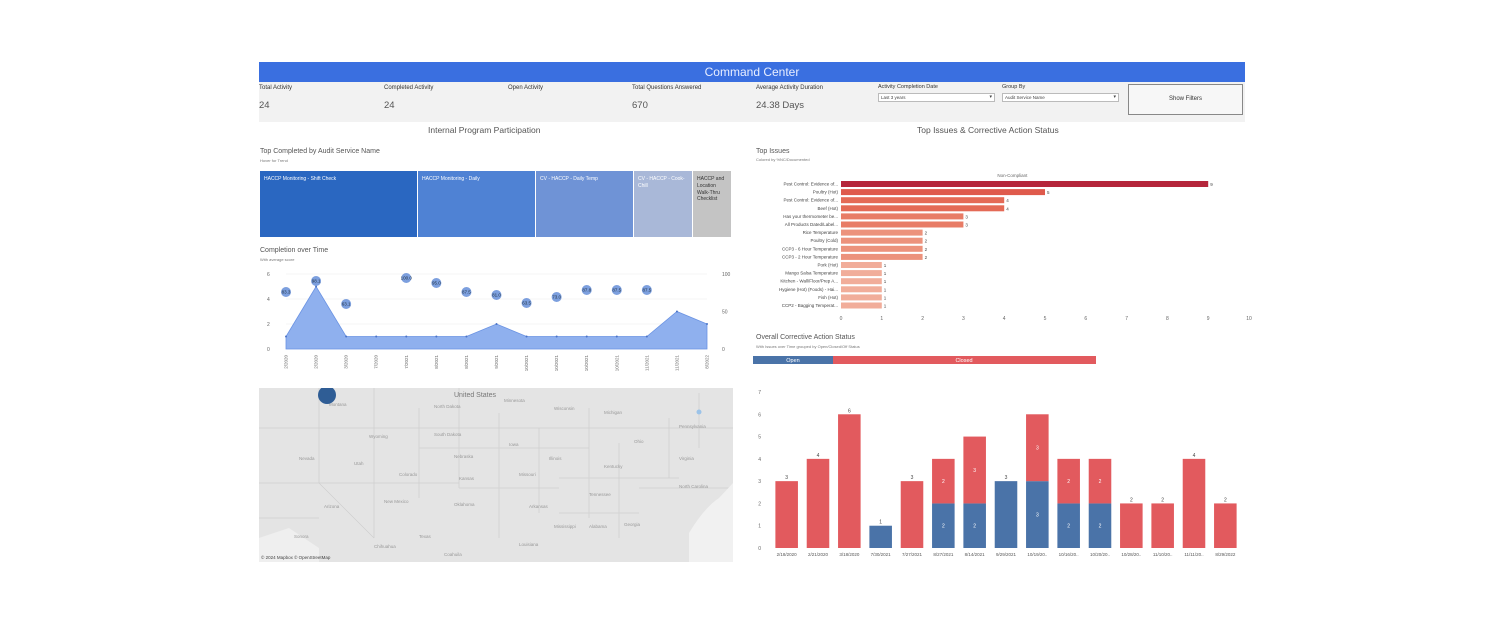 The height and width of the screenshot is (627, 1504). I want to click on x-tick-label: 8, so click(1167, 319).